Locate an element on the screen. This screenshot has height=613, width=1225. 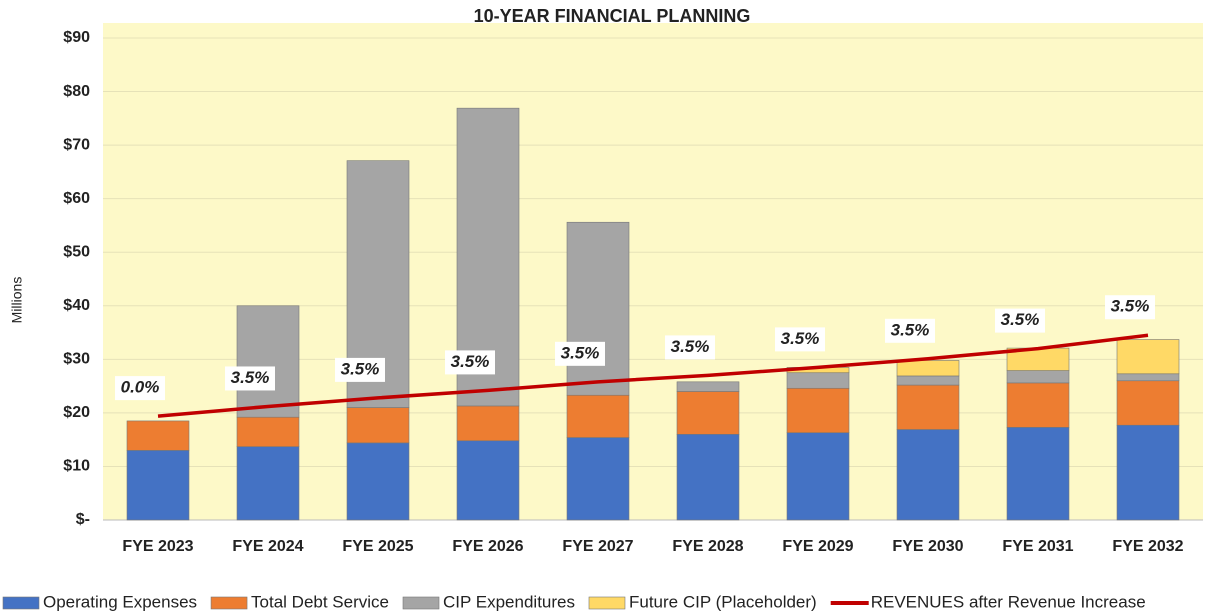
legend-label: Future CIP (Placeholder) is located at coordinates (723, 601).